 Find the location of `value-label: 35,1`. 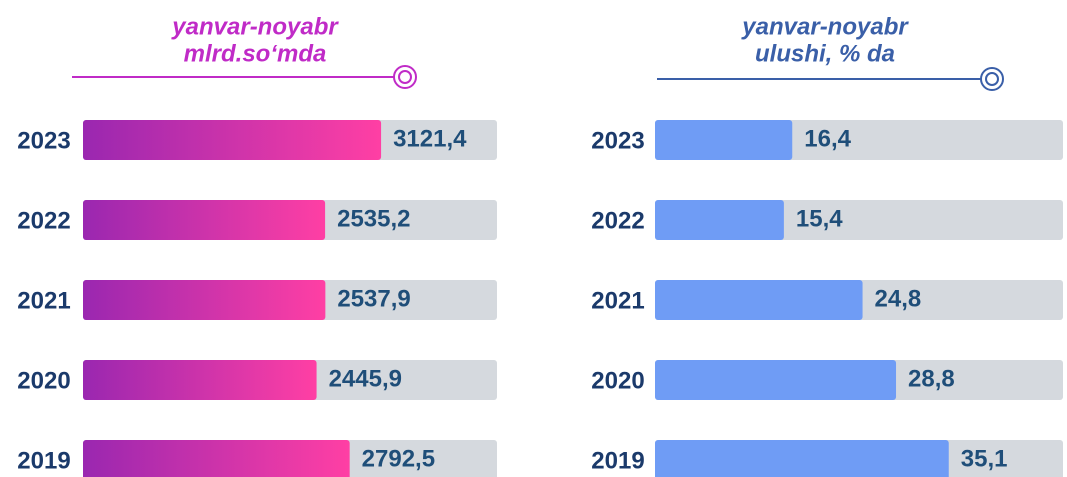

value-label: 35,1 is located at coordinates (984, 458).